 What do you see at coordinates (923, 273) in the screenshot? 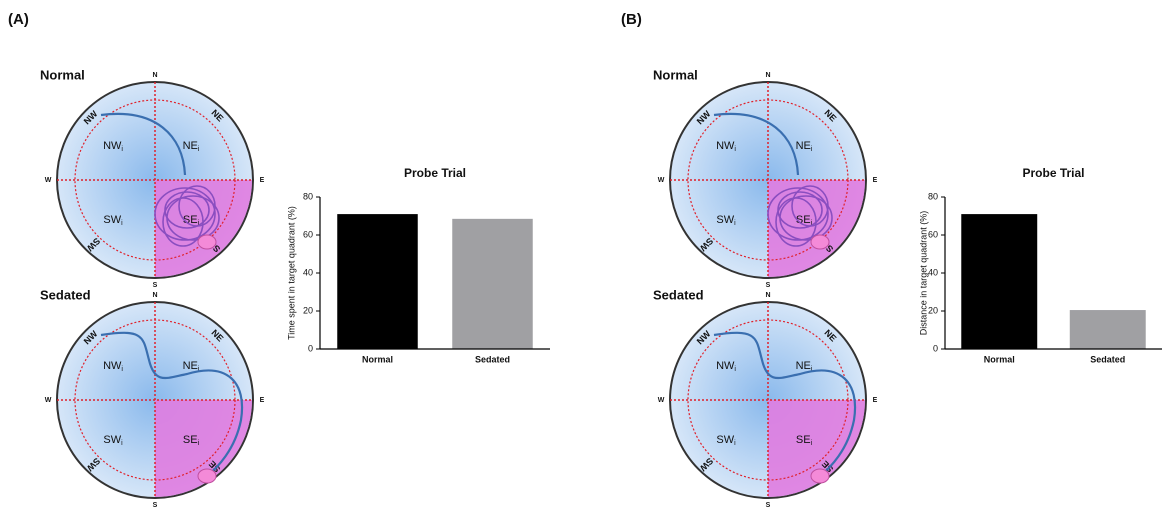
I see `y-axis-label: Distance in target quadrant (%)` at bounding box center [923, 273].